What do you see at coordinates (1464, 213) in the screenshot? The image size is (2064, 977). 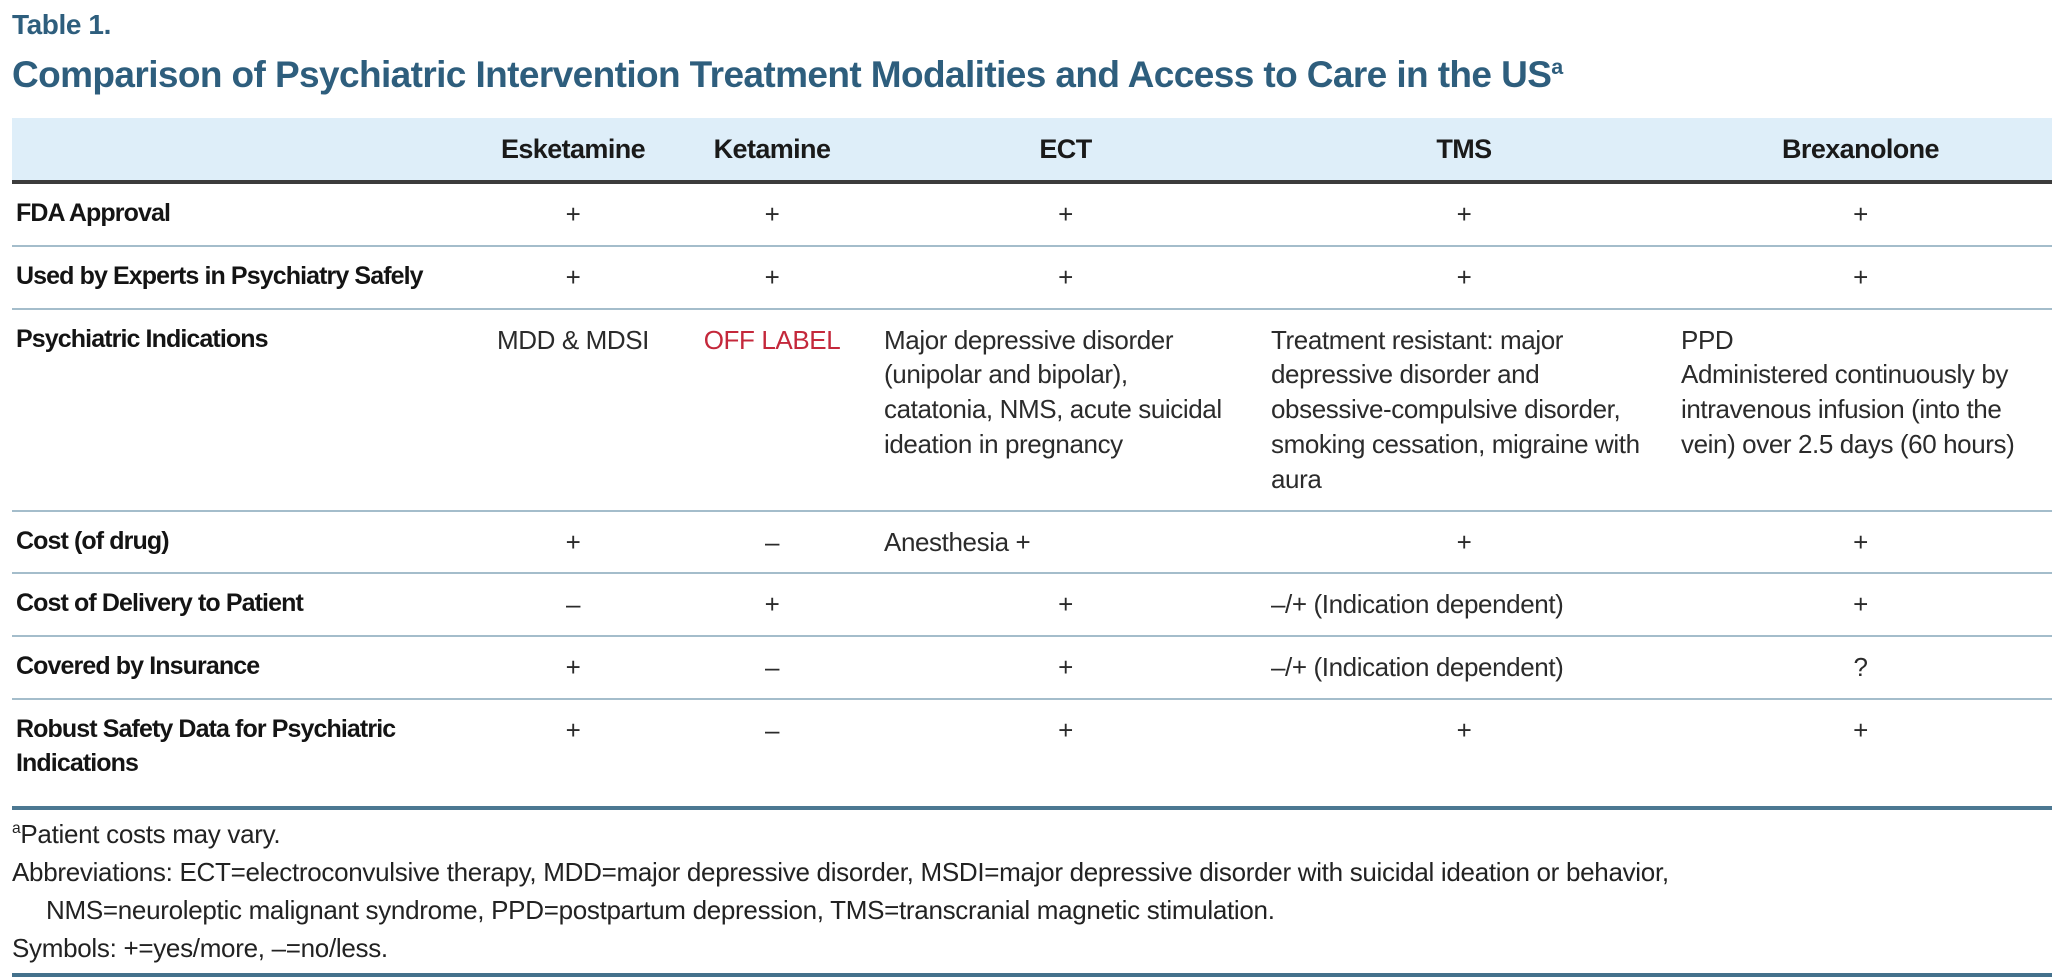 I see `cell-fda-tms: +` at bounding box center [1464, 213].